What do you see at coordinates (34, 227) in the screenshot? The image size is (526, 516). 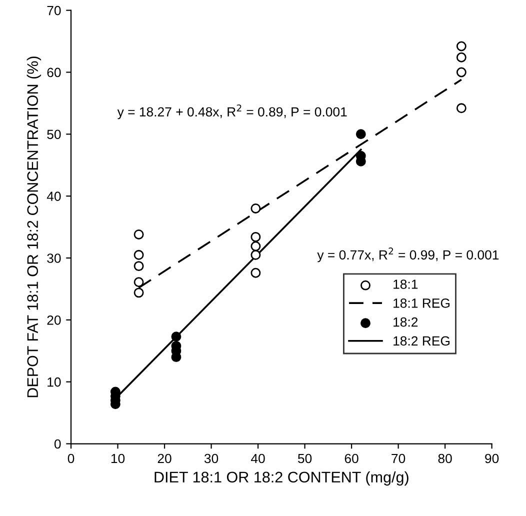 I see `y-axis-title: DEPOT FAT 18:1 OR 18:2 CONCENTRATION (%)` at bounding box center [34, 227].